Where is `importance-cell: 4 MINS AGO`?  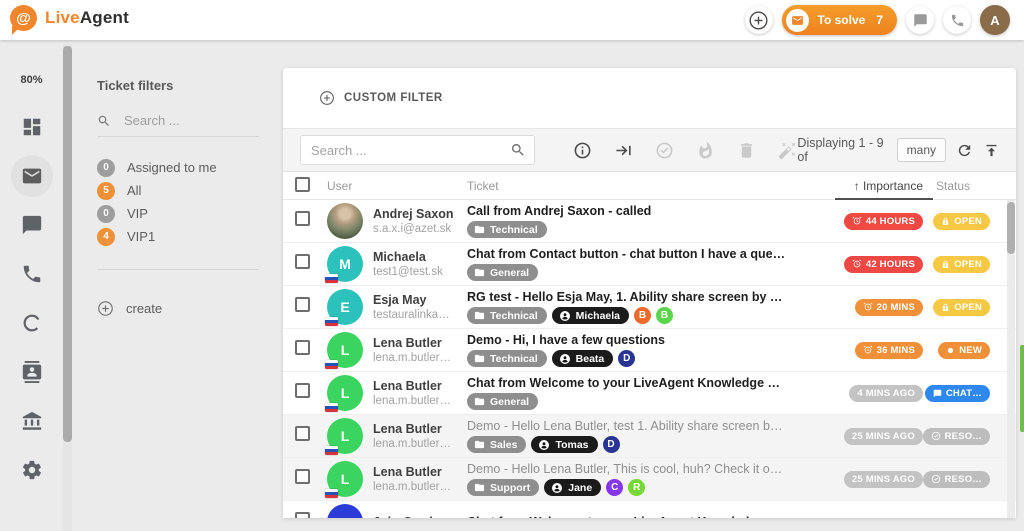 importance-cell: 4 MINS AGO is located at coordinates (858, 393).